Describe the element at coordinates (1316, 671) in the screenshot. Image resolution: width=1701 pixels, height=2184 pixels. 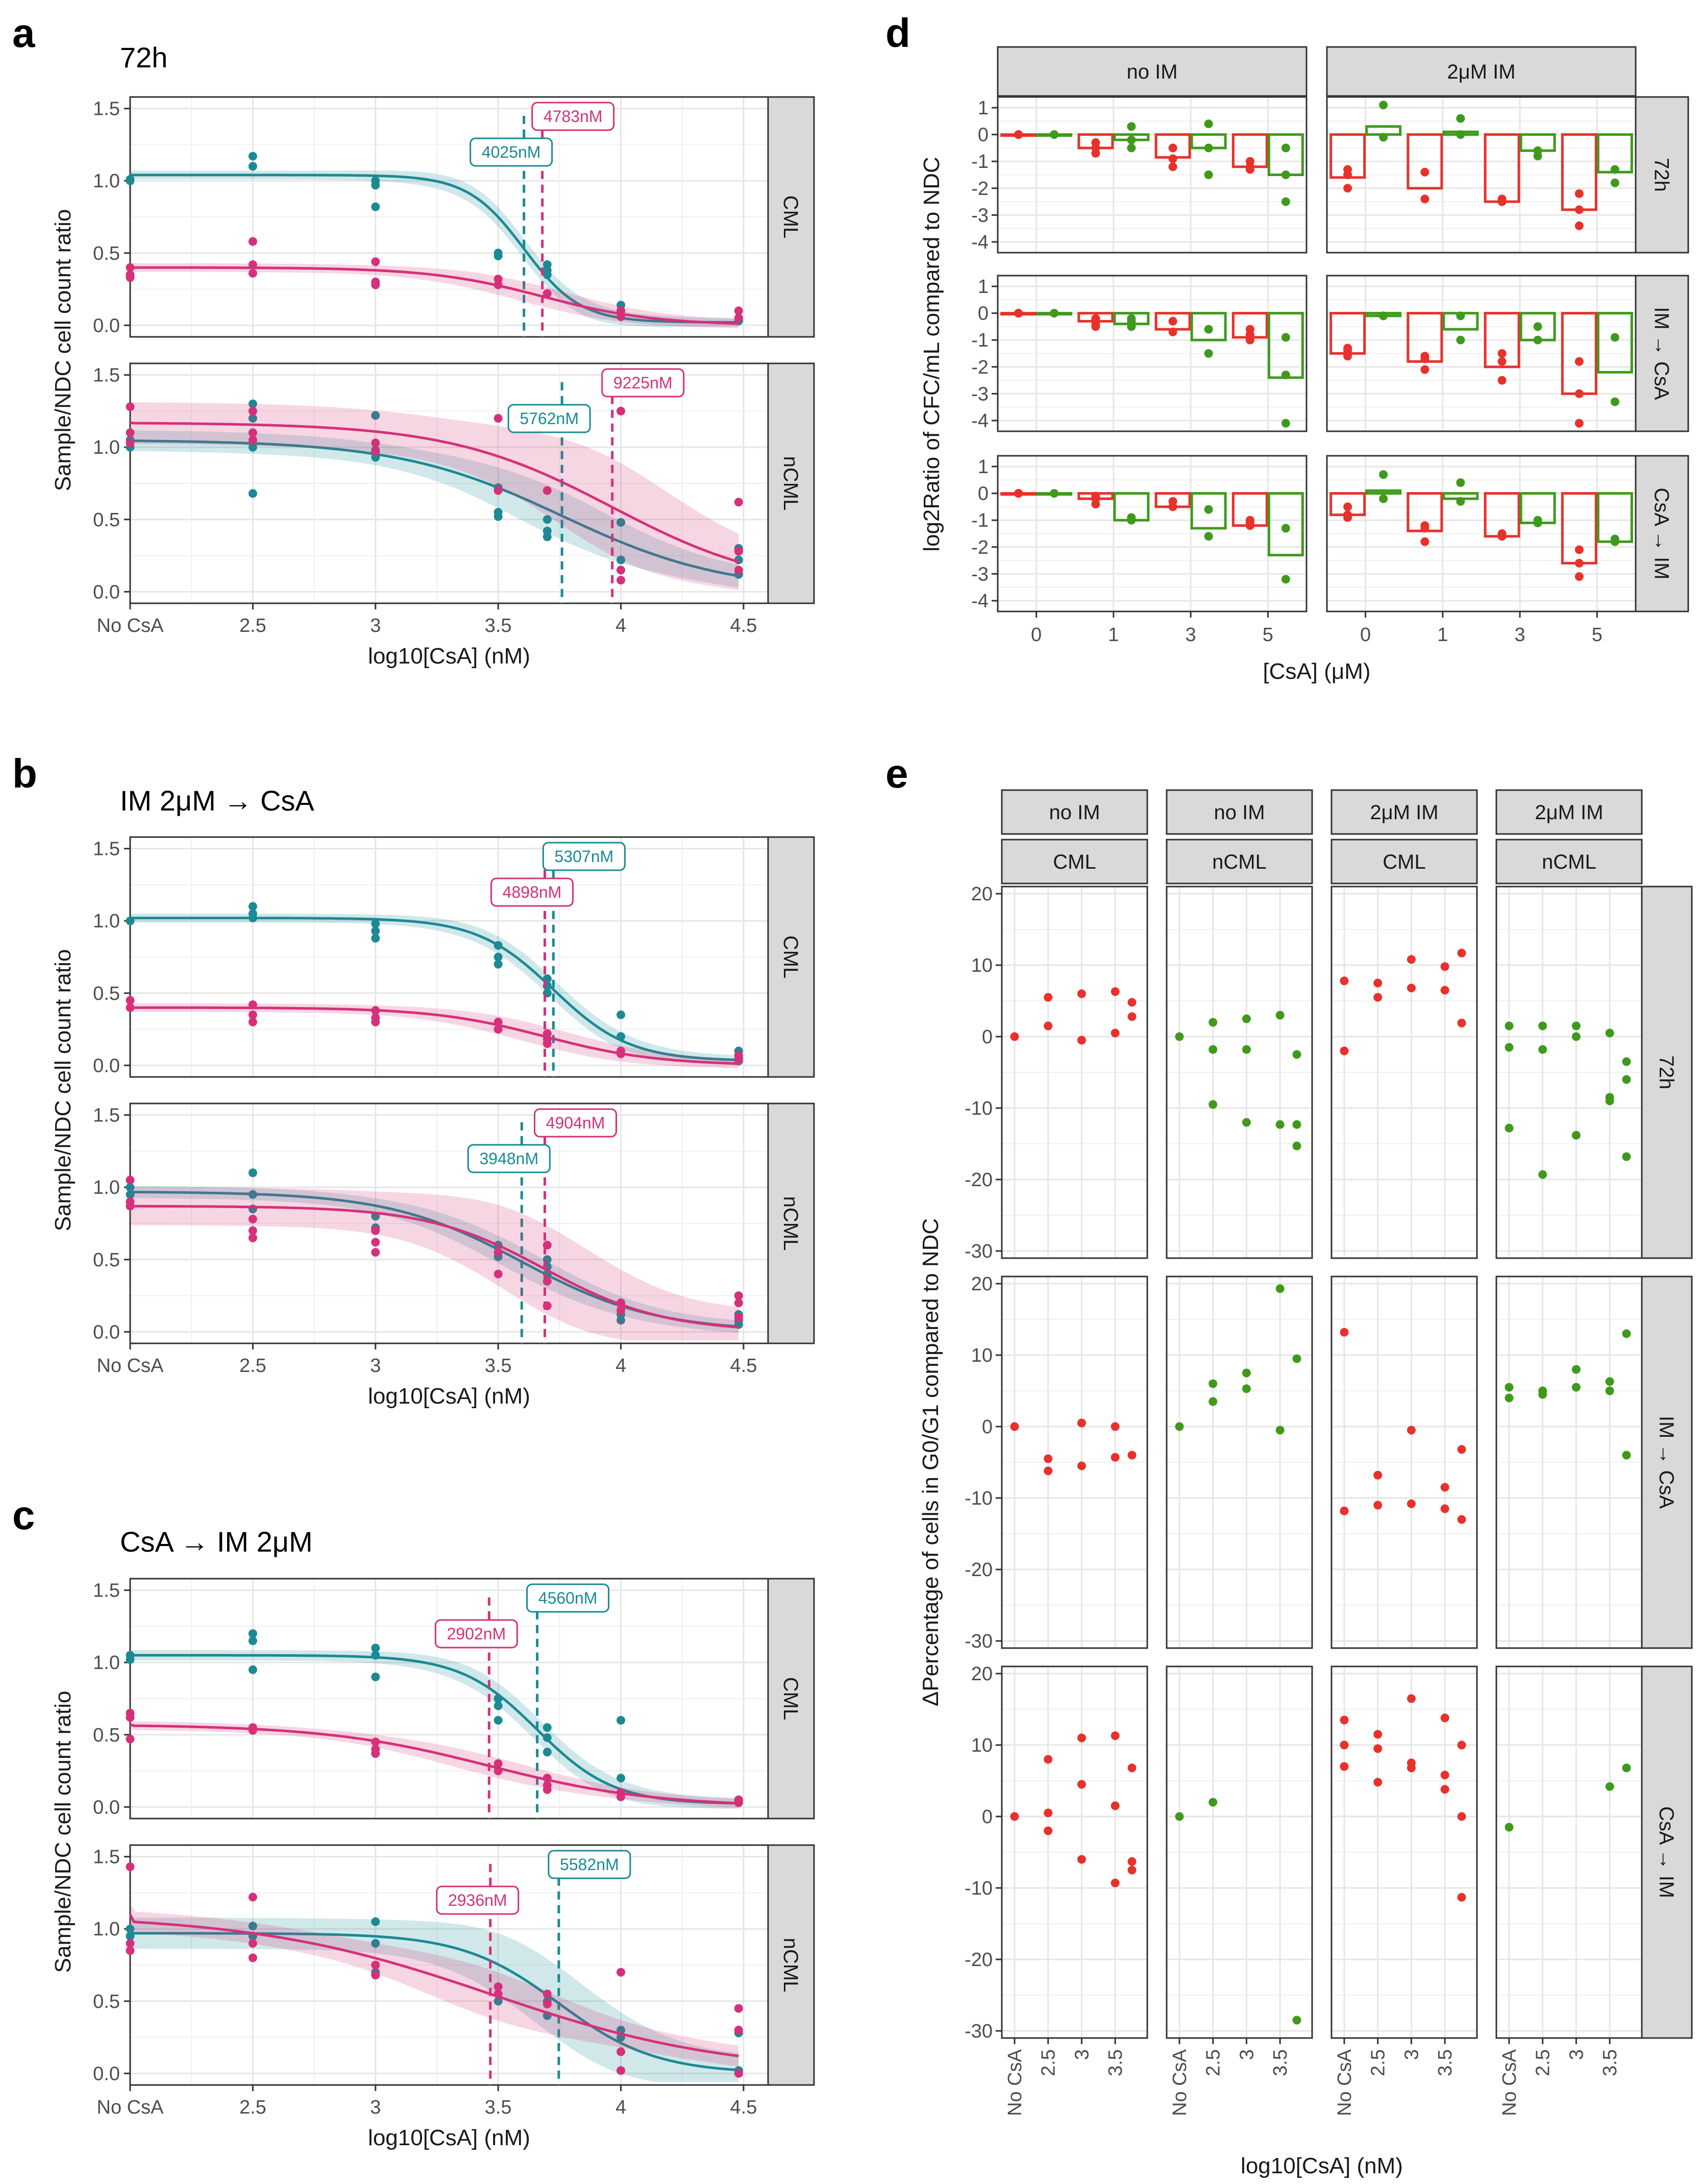
I see `x-axis-title: [CsA] (μM)` at that location.